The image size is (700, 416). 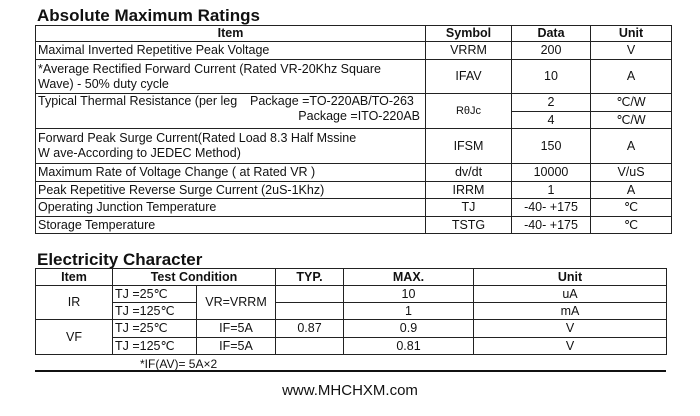 I want to click on unit: V/uS, so click(x=631, y=172).